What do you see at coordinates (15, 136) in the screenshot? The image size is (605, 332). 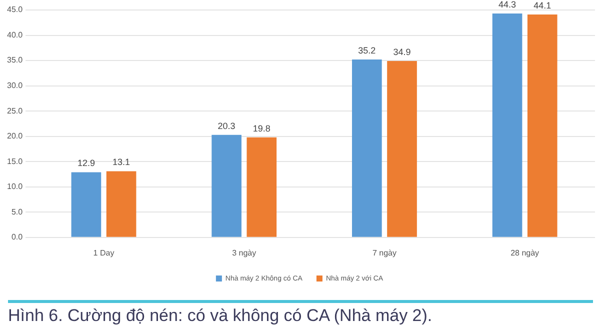 I see `y-tick-label: 20.0` at bounding box center [15, 136].